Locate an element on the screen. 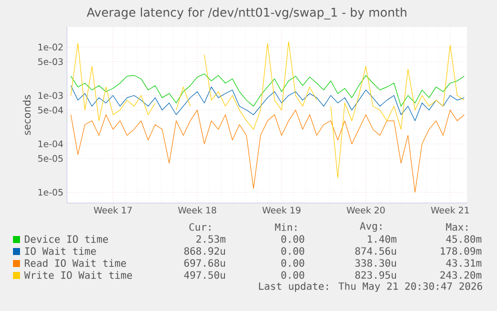 The image size is (497, 311). y-axis-title: seconds is located at coordinates (26, 115).